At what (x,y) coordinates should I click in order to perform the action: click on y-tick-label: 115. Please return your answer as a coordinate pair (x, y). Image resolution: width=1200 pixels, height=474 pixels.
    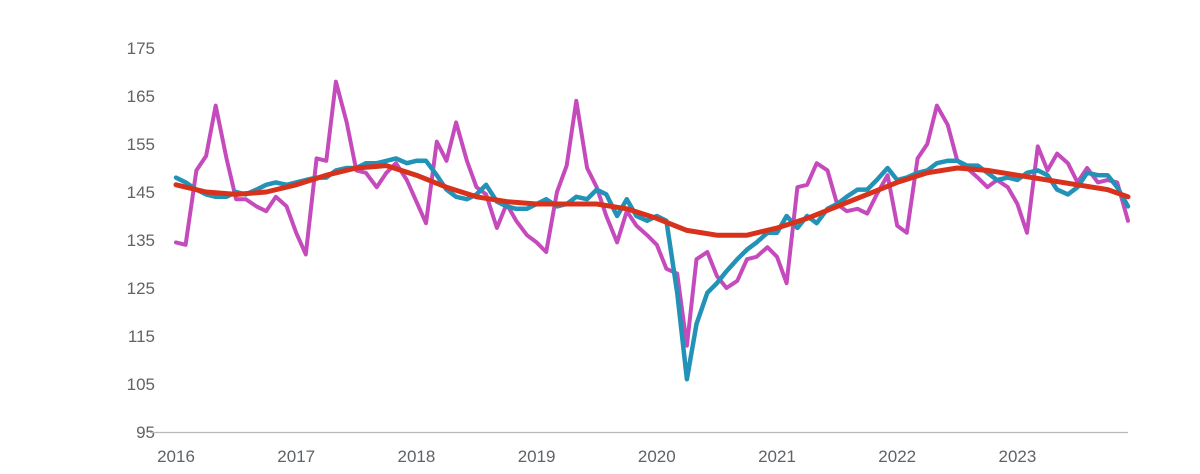
    Looking at the image, I should click on (141, 336).